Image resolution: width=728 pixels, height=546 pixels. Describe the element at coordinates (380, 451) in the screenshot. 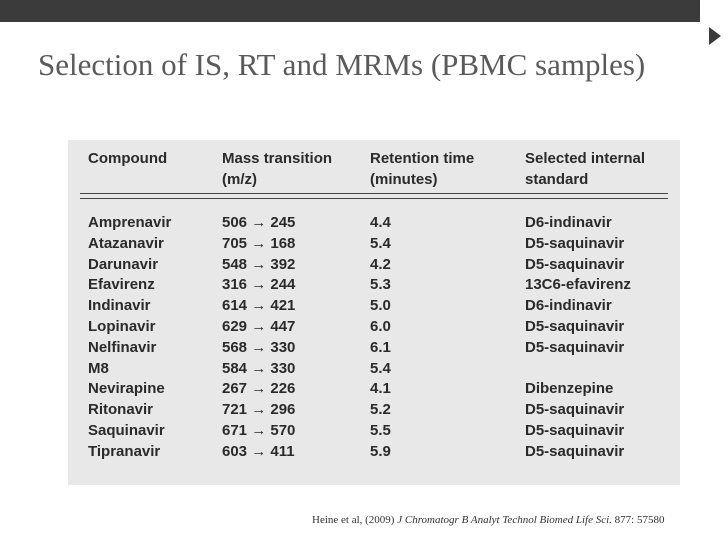

I see `table-cell: 5.9` at that location.